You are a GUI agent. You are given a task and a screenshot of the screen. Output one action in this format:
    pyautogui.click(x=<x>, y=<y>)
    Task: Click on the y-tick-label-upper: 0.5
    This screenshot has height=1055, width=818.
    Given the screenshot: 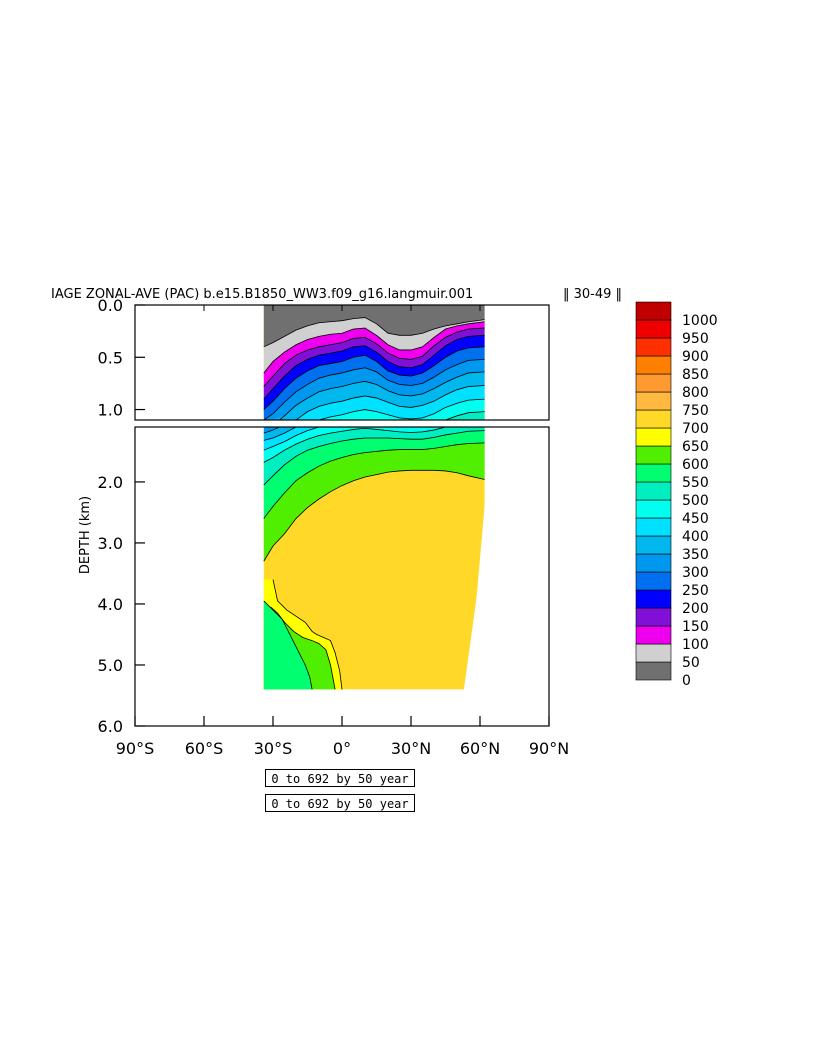 What is the action you would take?
    pyautogui.click(x=110, y=357)
    